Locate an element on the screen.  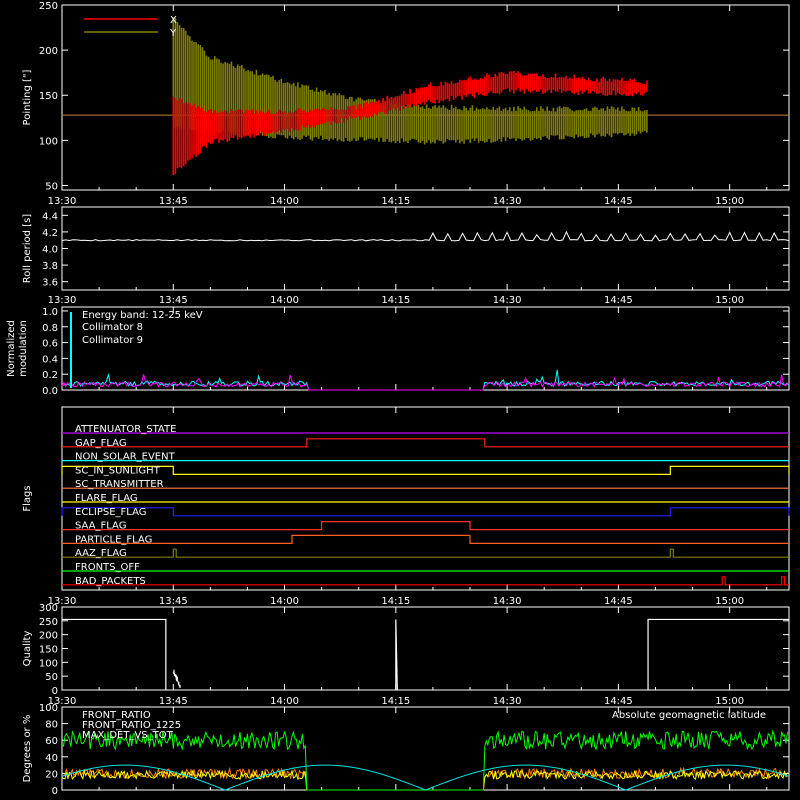
flag-line-sc-in-sunlight is located at coordinates (425, 470).